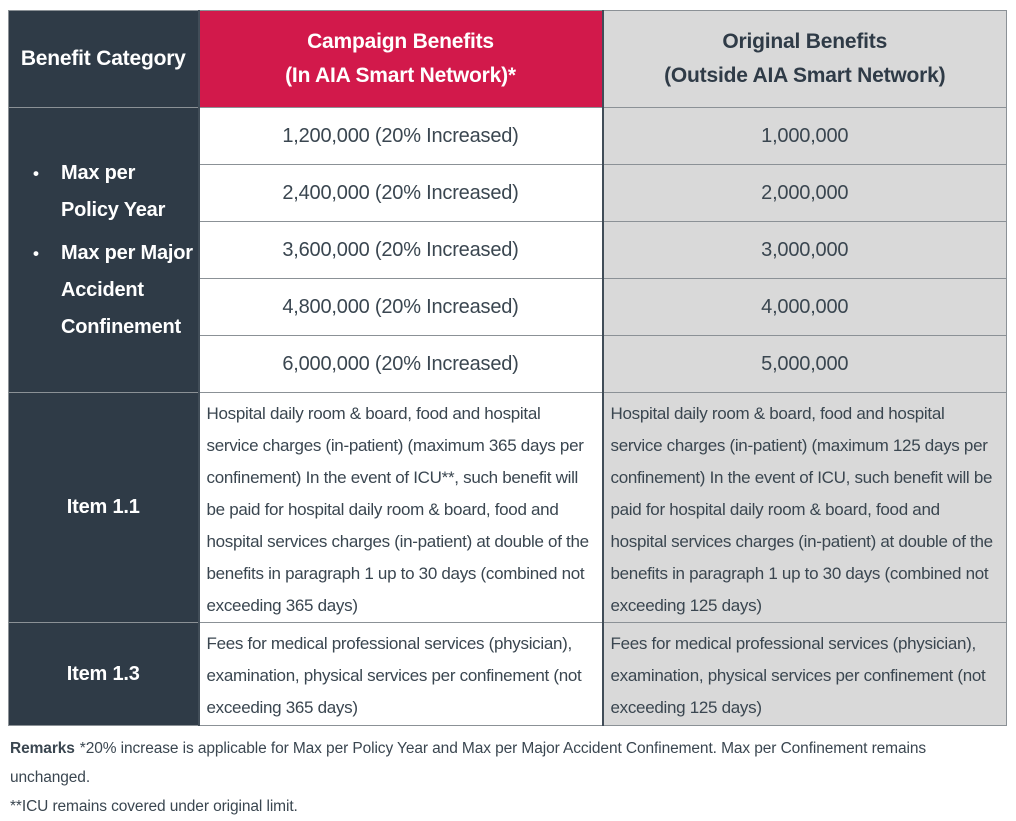 The width and height of the screenshot is (1016, 821). Describe the element at coordinates (400, 193) in the screenshot. I see `value-campaign-2: 2,400,000 (20% Increased)` at that location.